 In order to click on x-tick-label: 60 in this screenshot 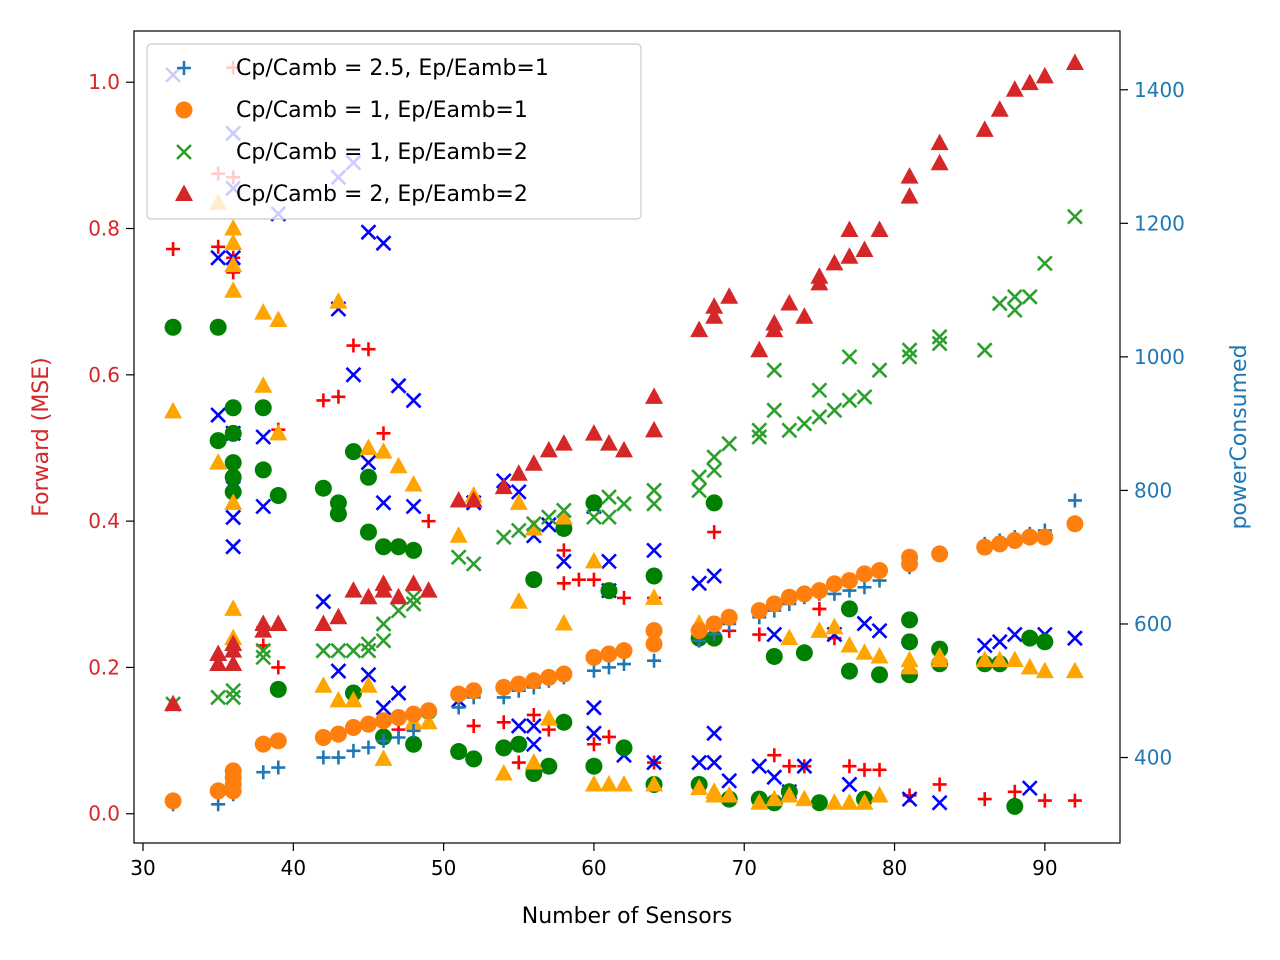, I will do `click(593, 868)`.